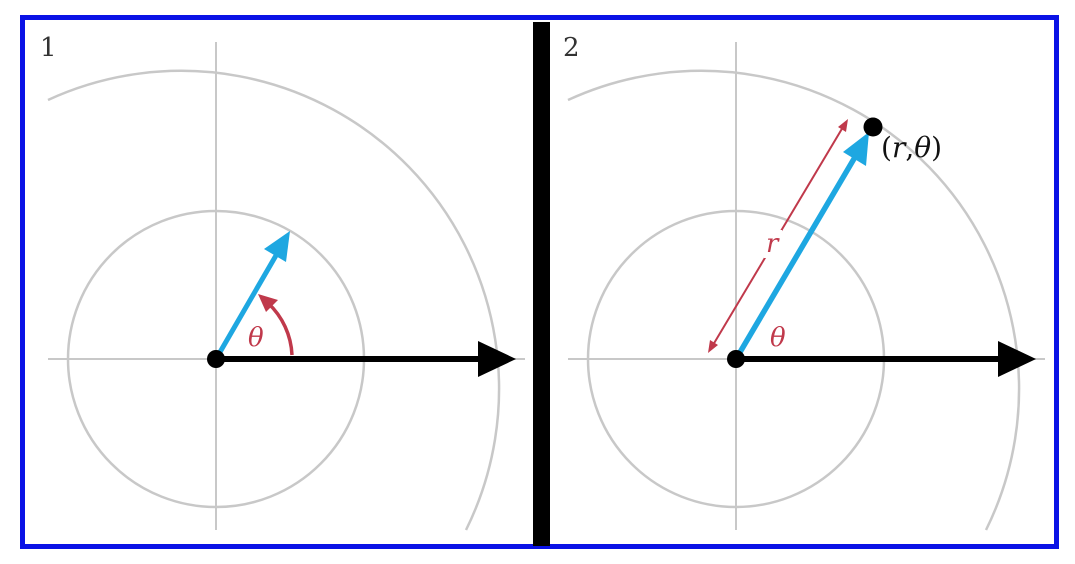 This screenshot has width=1075, height=564. Describe the element at coordinates (856, 149) in the screenshot. I see `position-vector-arrowhead` at that location.